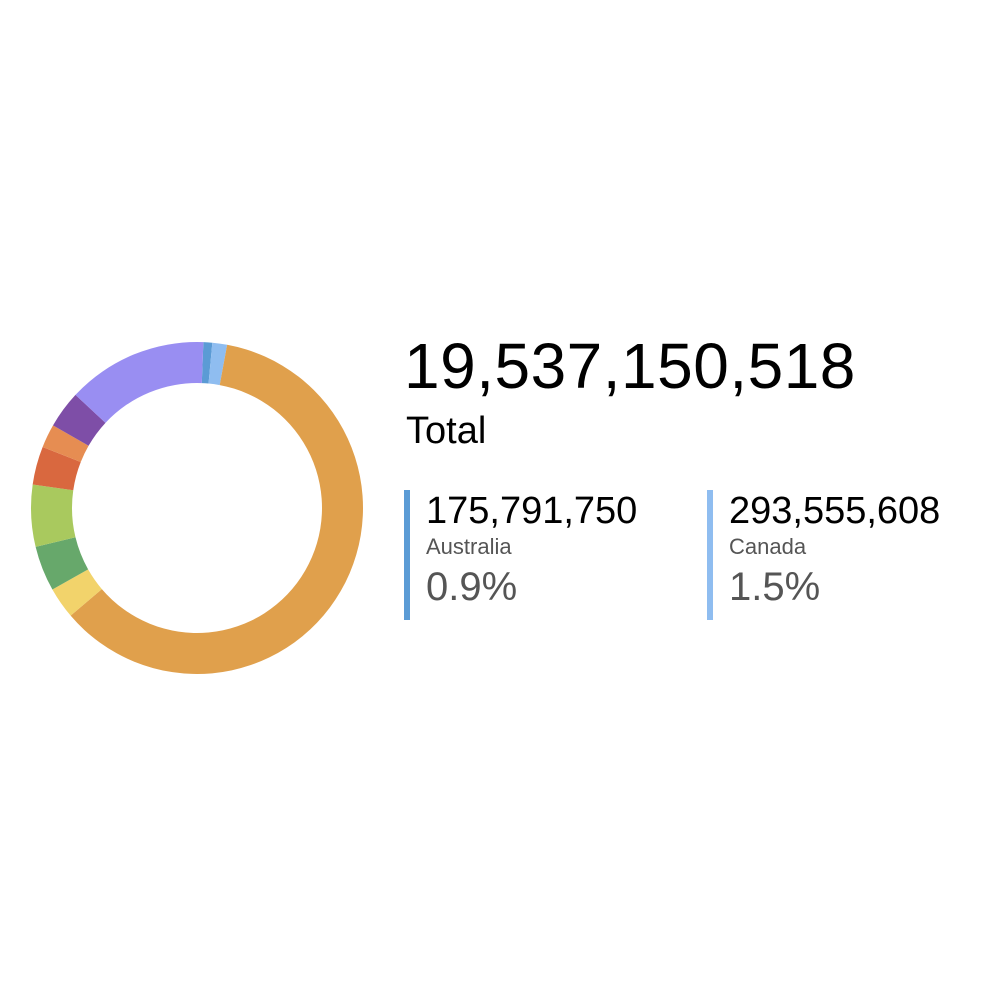  Describe the element at coordinates (630, 366) in the screenshot. I see `total-value: 19,537,150,518` at that location.